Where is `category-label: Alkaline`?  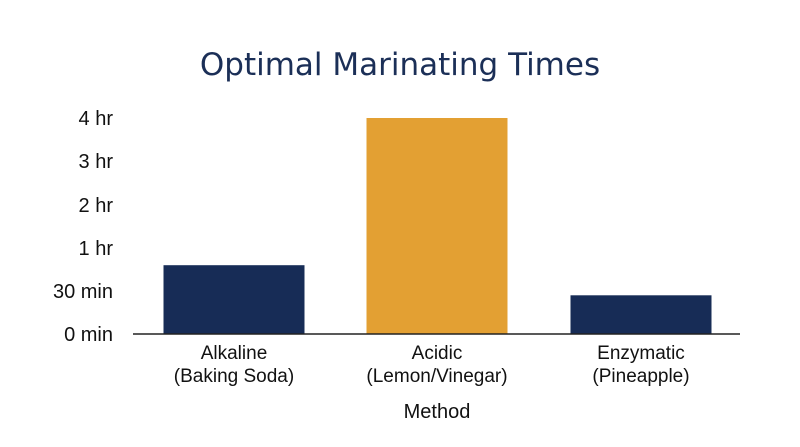 category-label: Alkaline is located at coordinates (234, 353).